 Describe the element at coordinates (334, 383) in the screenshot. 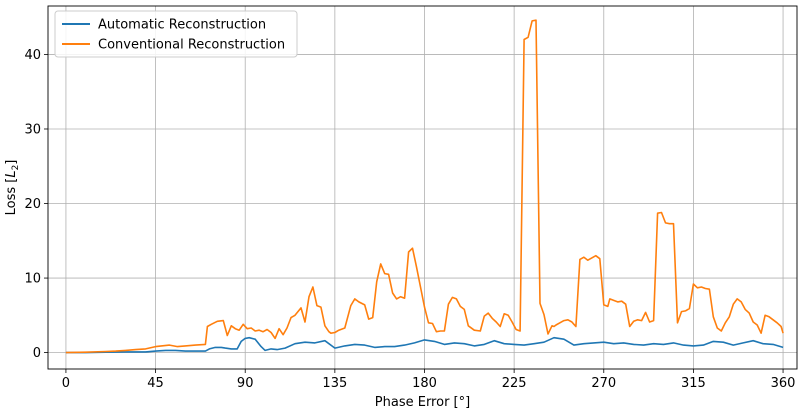

I see `x-tick-label: 135` at that location.